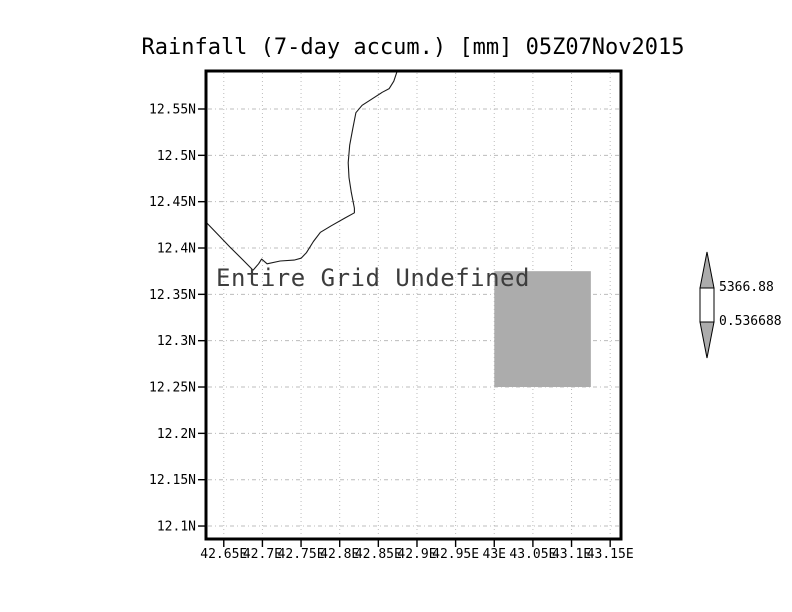 This screenshot has width=792, height=612. Describe the element at coordinates (172, 388) in the screenshot. I see `y-tick-label: 12.25N` at that location.